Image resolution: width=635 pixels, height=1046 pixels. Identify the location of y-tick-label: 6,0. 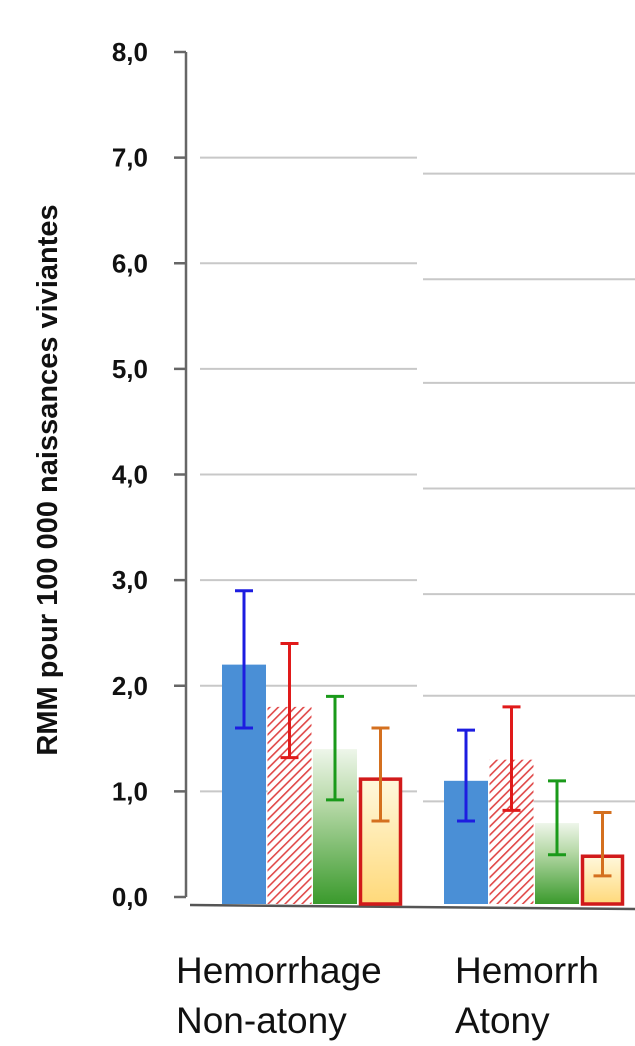
(130, 263).